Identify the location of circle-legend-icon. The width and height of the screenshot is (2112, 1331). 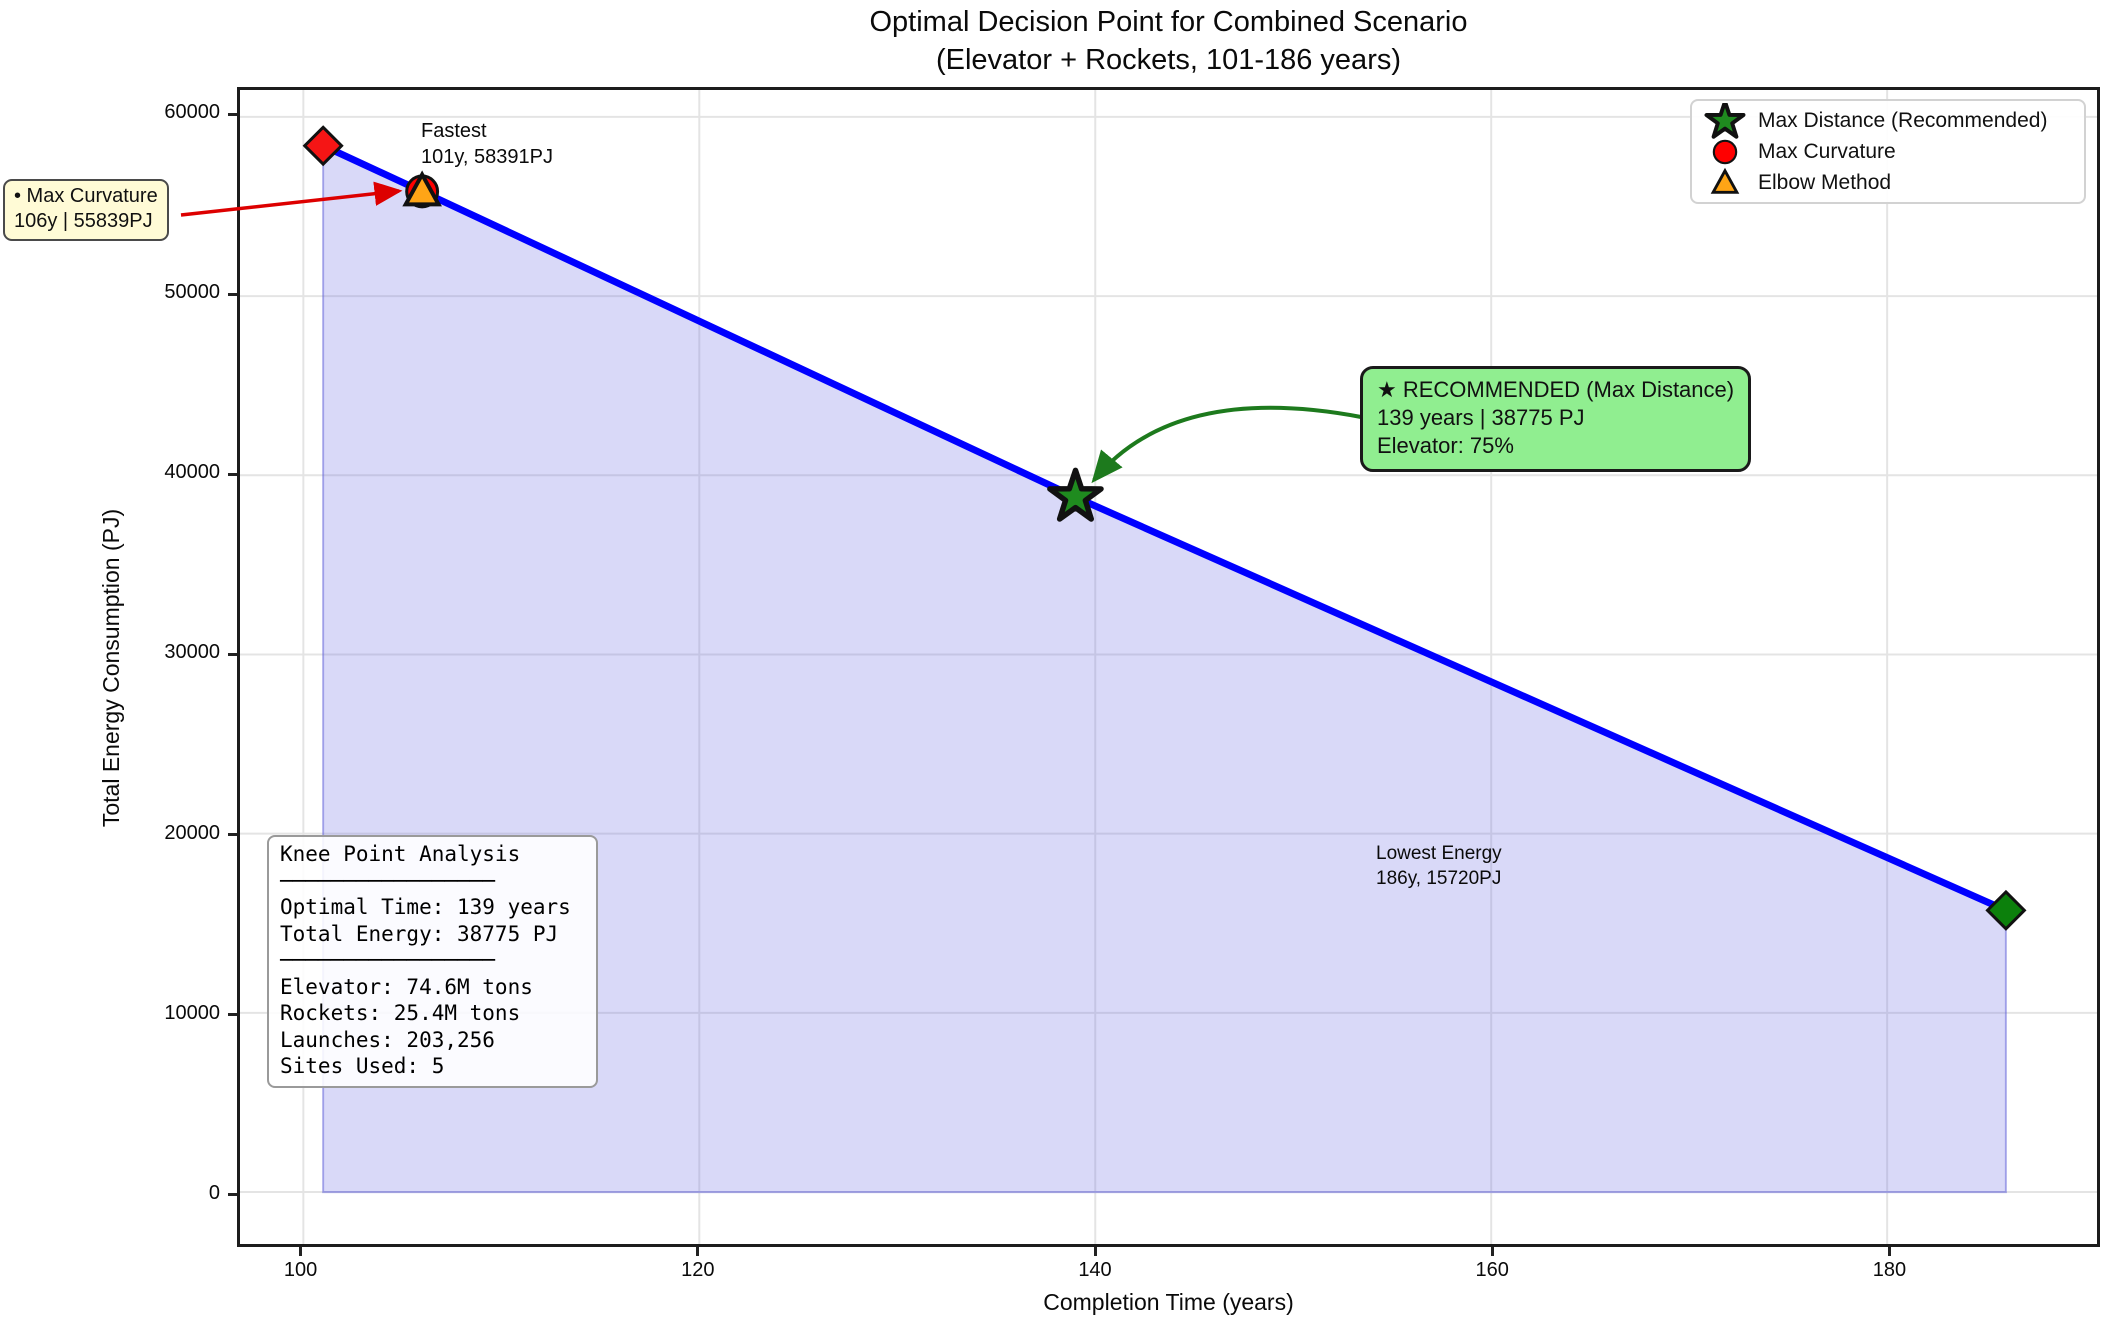
(1725, 151).